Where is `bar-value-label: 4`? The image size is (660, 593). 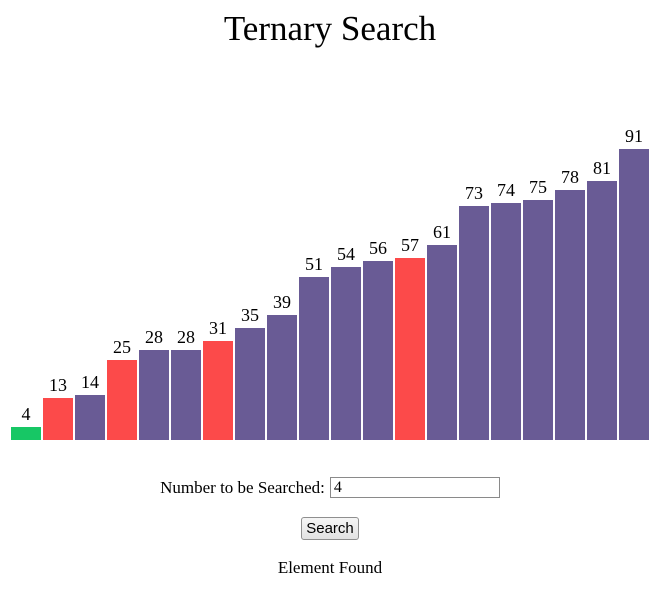
bar-value-label: 4 is located at coordinates (26, 414).